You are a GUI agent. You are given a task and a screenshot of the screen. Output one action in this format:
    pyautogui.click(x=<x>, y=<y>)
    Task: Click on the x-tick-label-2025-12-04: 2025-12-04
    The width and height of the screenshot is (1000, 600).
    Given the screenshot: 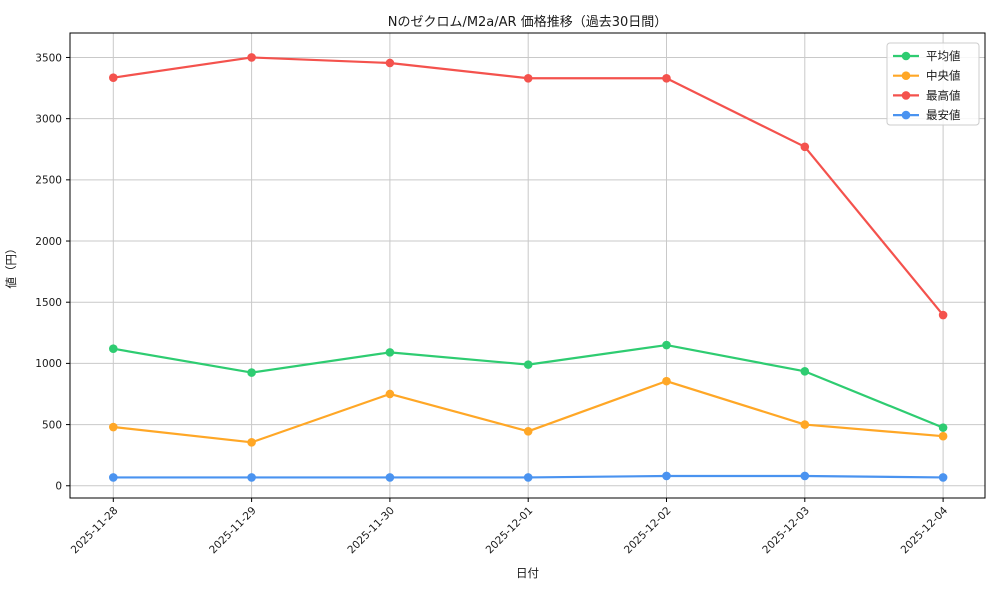 What is the action you would take?
    pyautogui.click(x=925, y=530)
    